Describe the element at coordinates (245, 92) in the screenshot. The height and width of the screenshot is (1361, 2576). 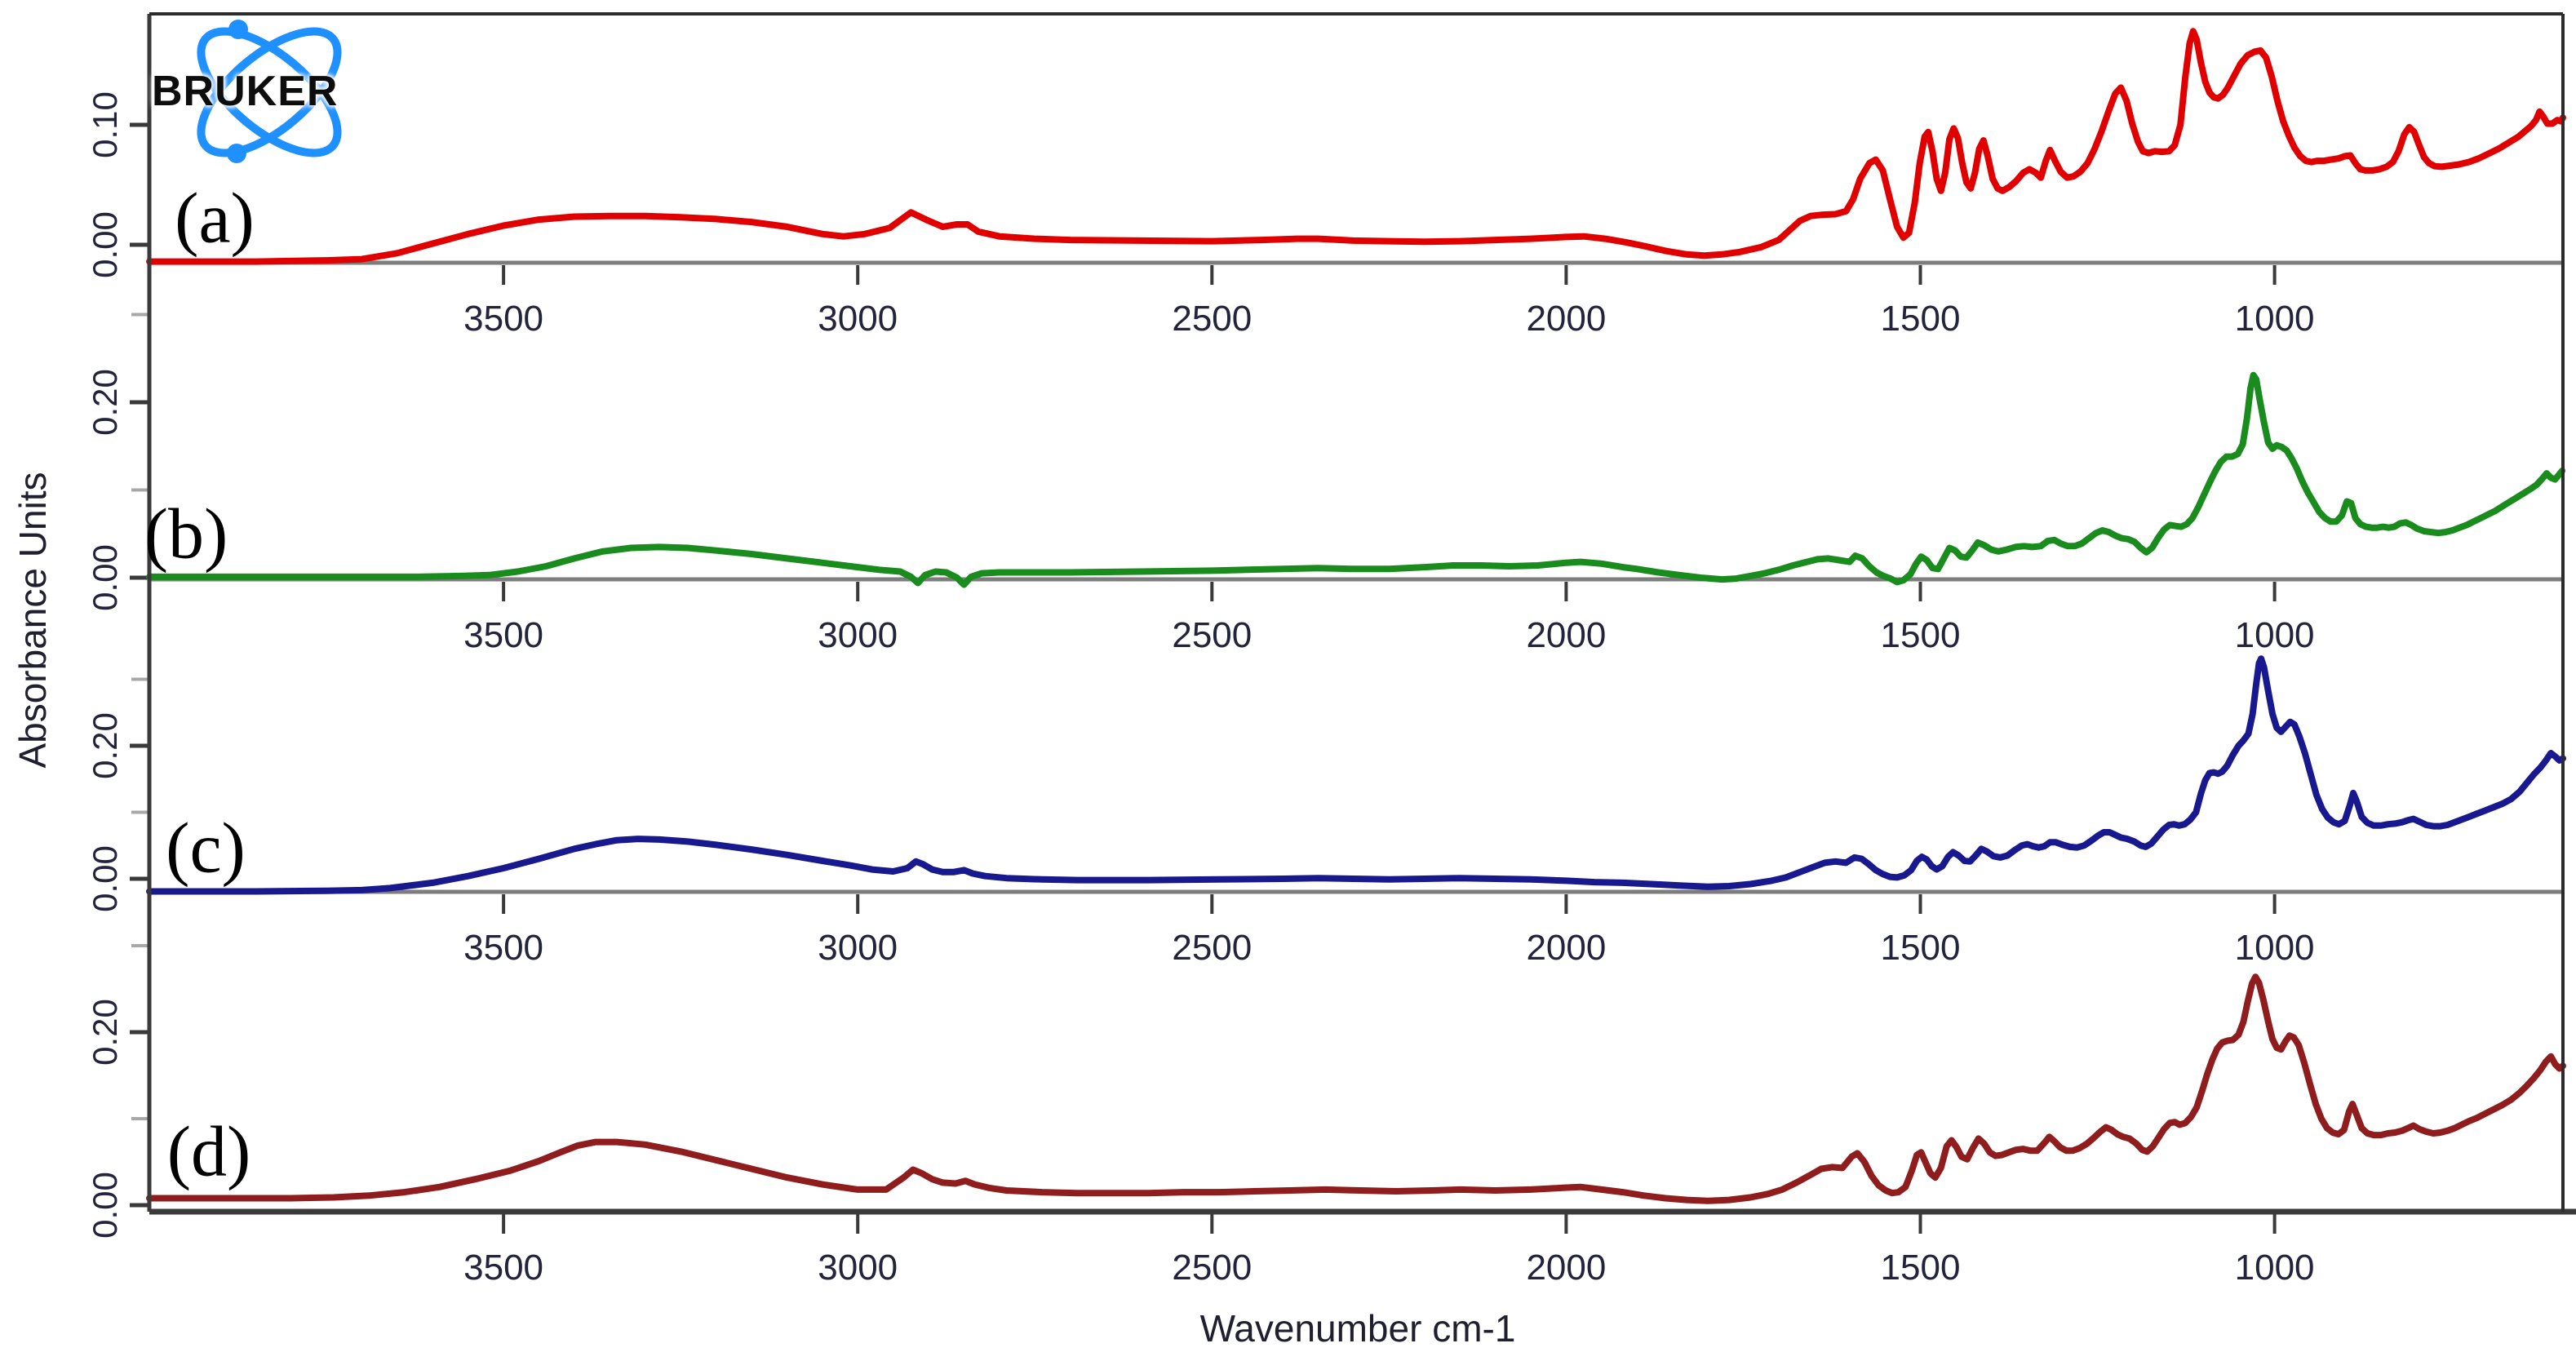
I see `bruker-logo-text: BRUKER` at that location.